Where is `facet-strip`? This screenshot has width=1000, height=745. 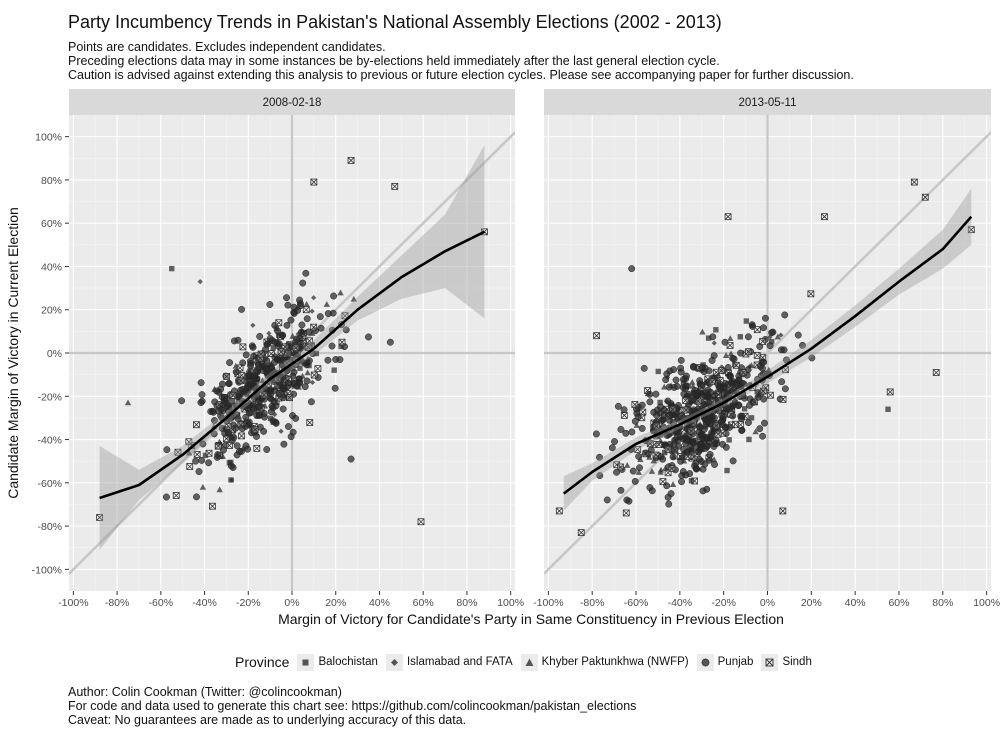 facet-strip is located at coordinates (767, 102).